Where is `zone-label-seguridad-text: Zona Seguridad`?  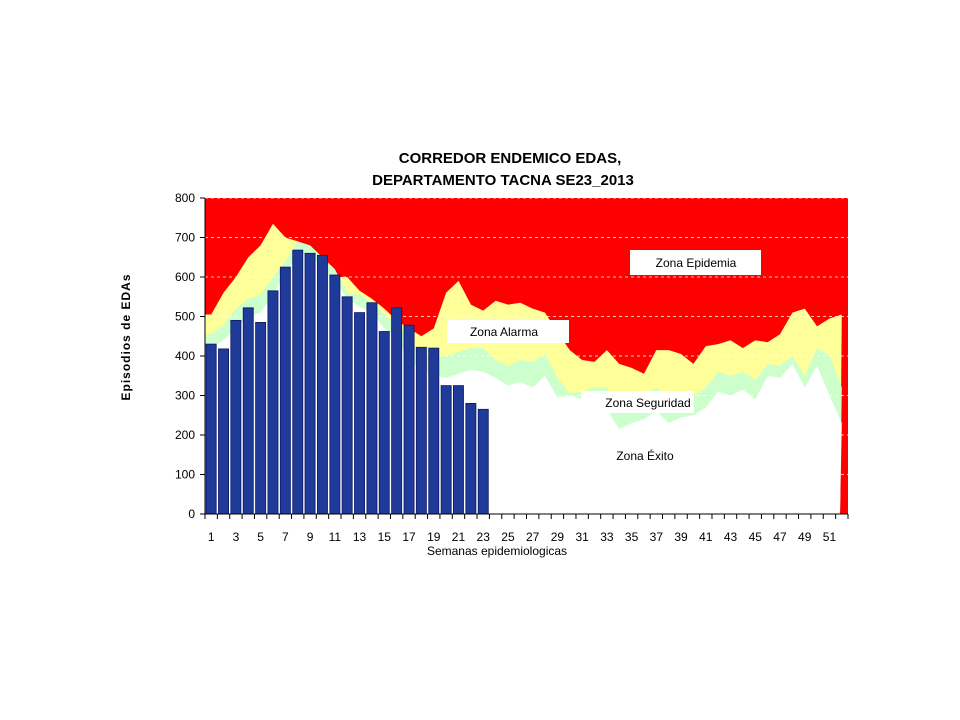 zone-label-seguridad-text: Zona Seguridad is located at coordinates (647, 403).